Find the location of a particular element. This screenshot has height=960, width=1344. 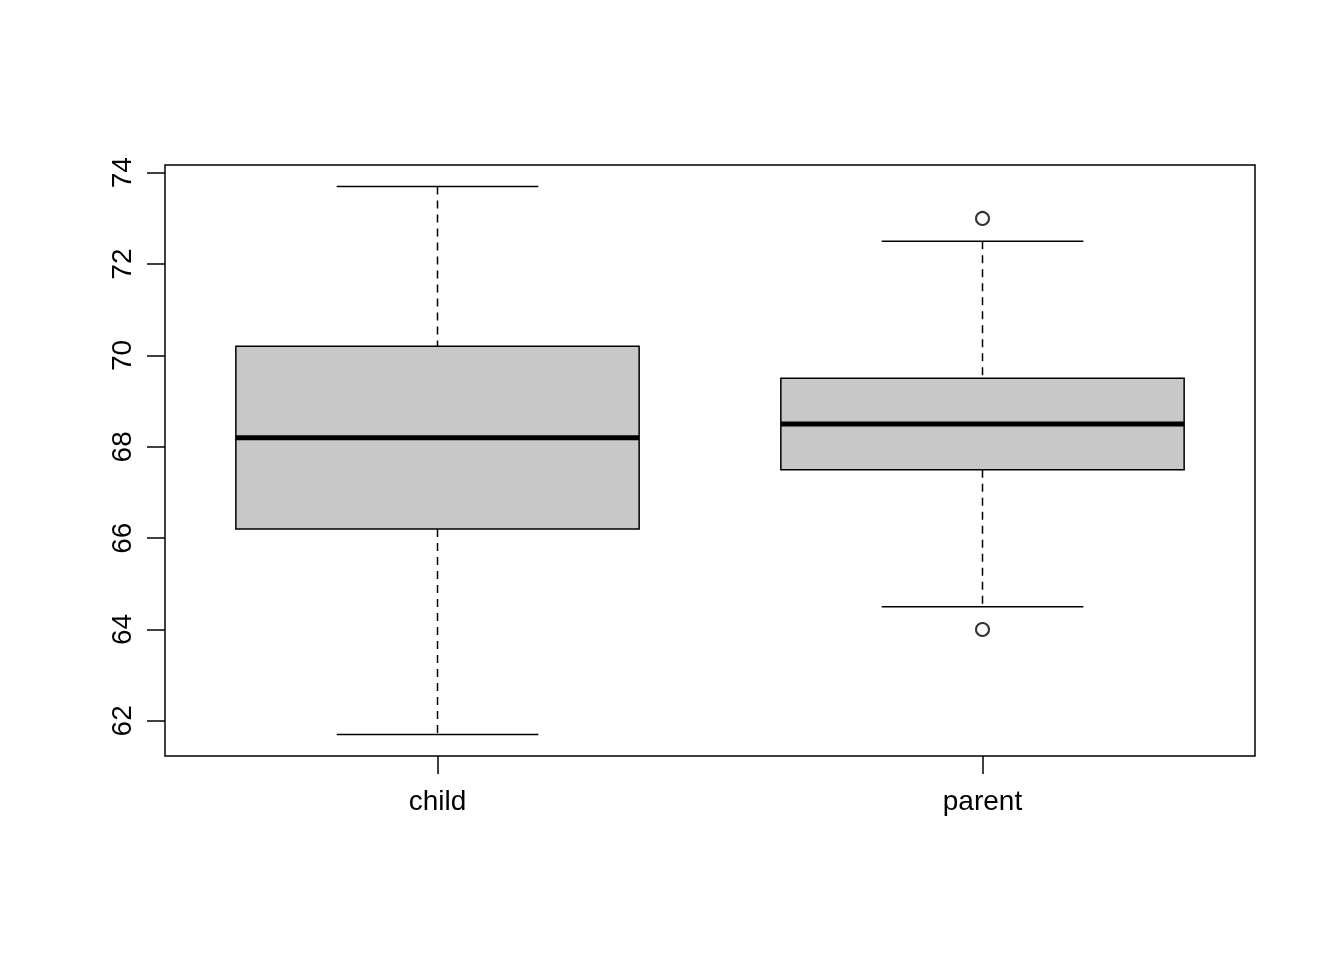

x-tick-label: parent is located at coordinates (982, 800).